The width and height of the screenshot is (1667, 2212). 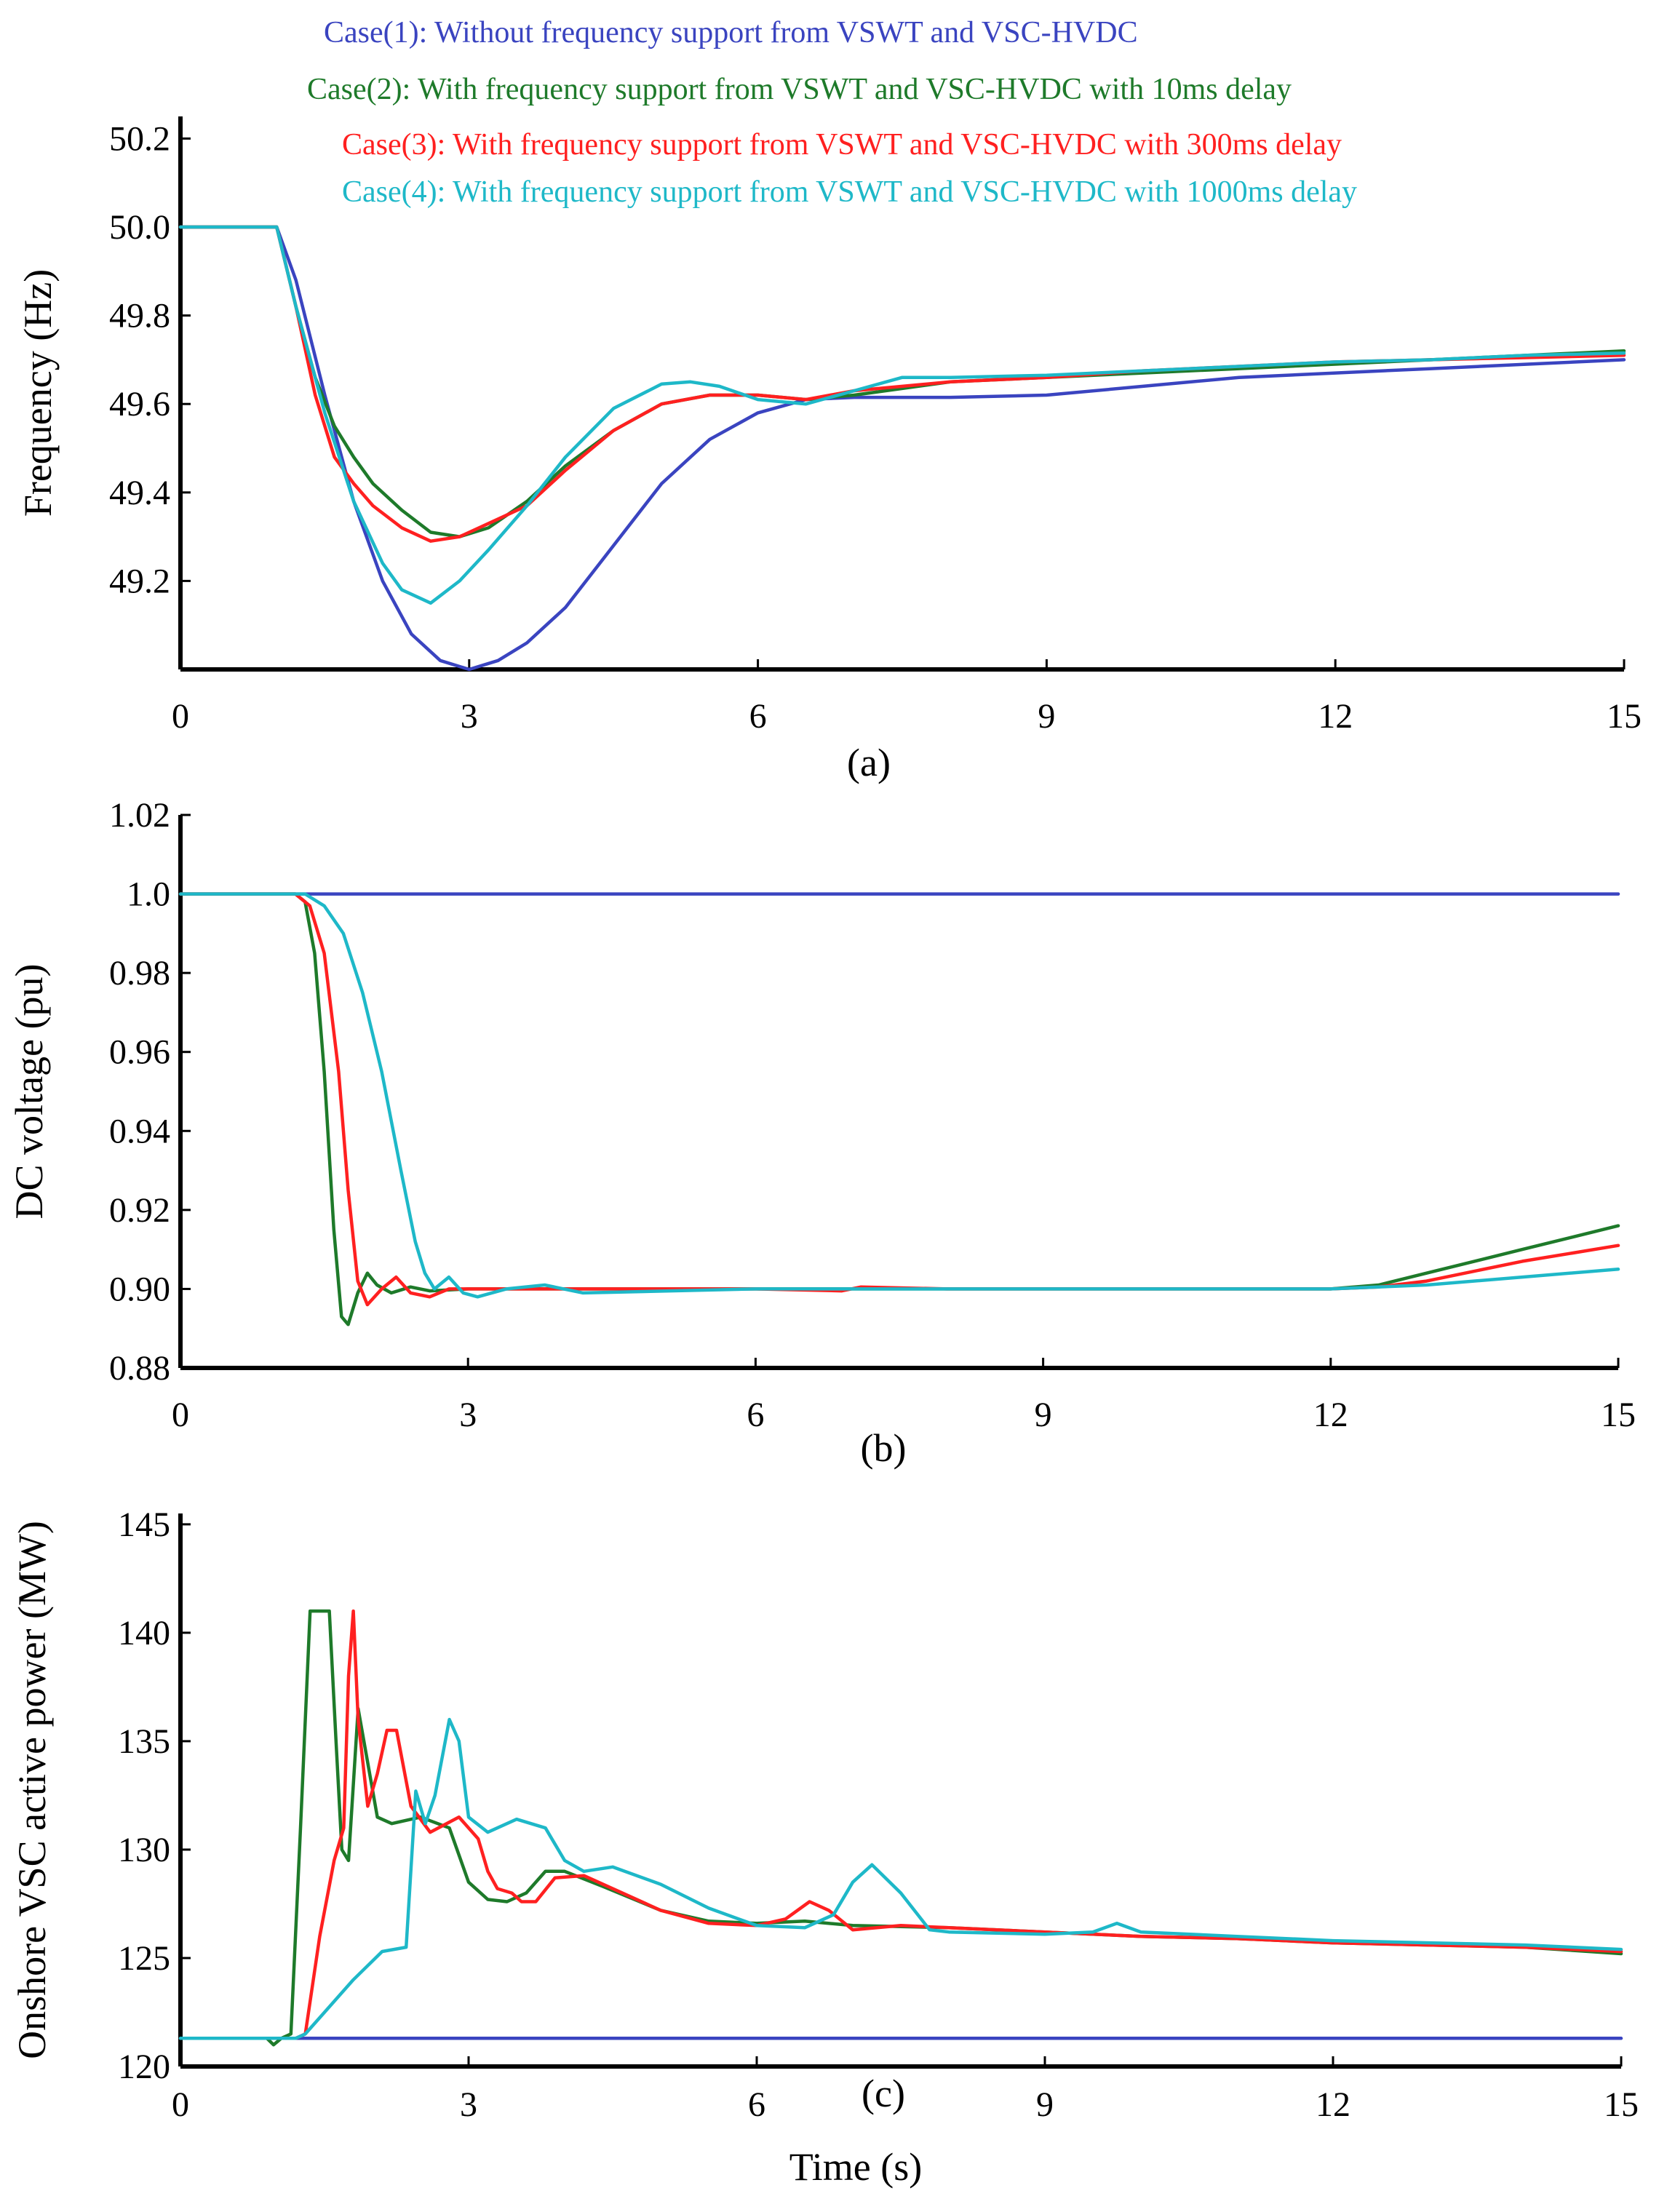 What do you see at coordinates (140, 138) in the screenshot?
I see `y-tick-label: 50.2` at bounding box center [140, 138].